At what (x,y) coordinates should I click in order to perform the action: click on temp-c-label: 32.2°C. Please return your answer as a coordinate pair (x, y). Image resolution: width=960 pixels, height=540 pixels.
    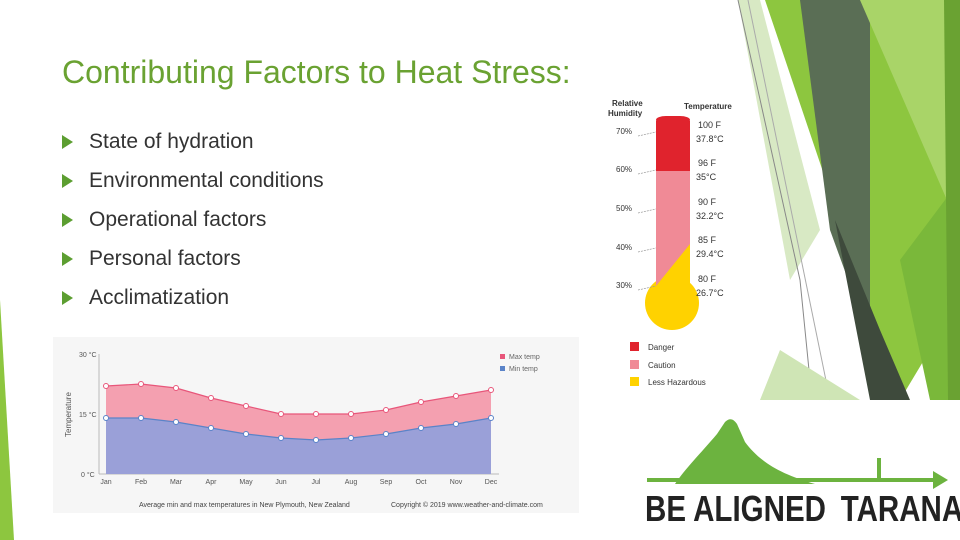
    Looking at the image, I should click on (710, 216).